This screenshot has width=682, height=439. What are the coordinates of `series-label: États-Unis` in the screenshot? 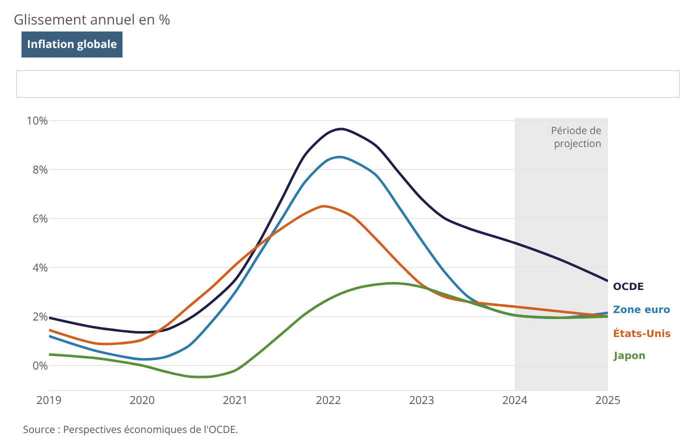 It's located at (642, 333).